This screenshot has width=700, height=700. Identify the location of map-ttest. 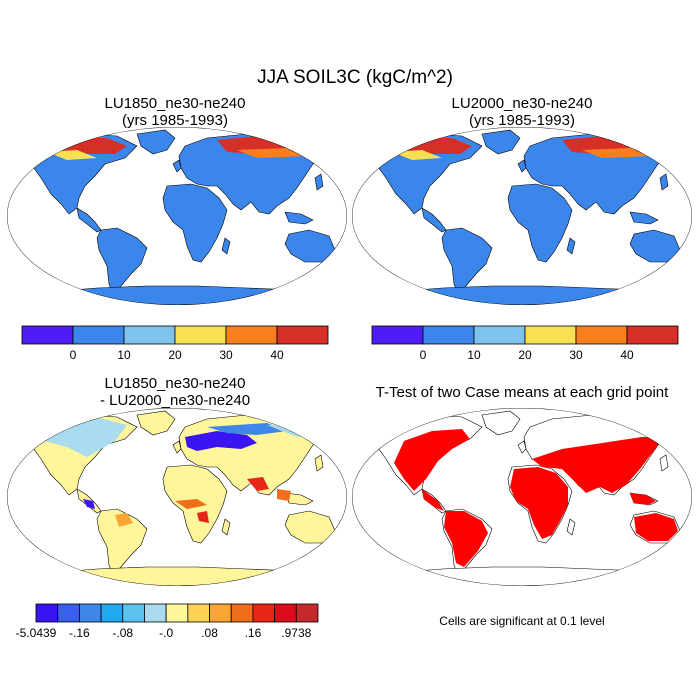
(522, 497).